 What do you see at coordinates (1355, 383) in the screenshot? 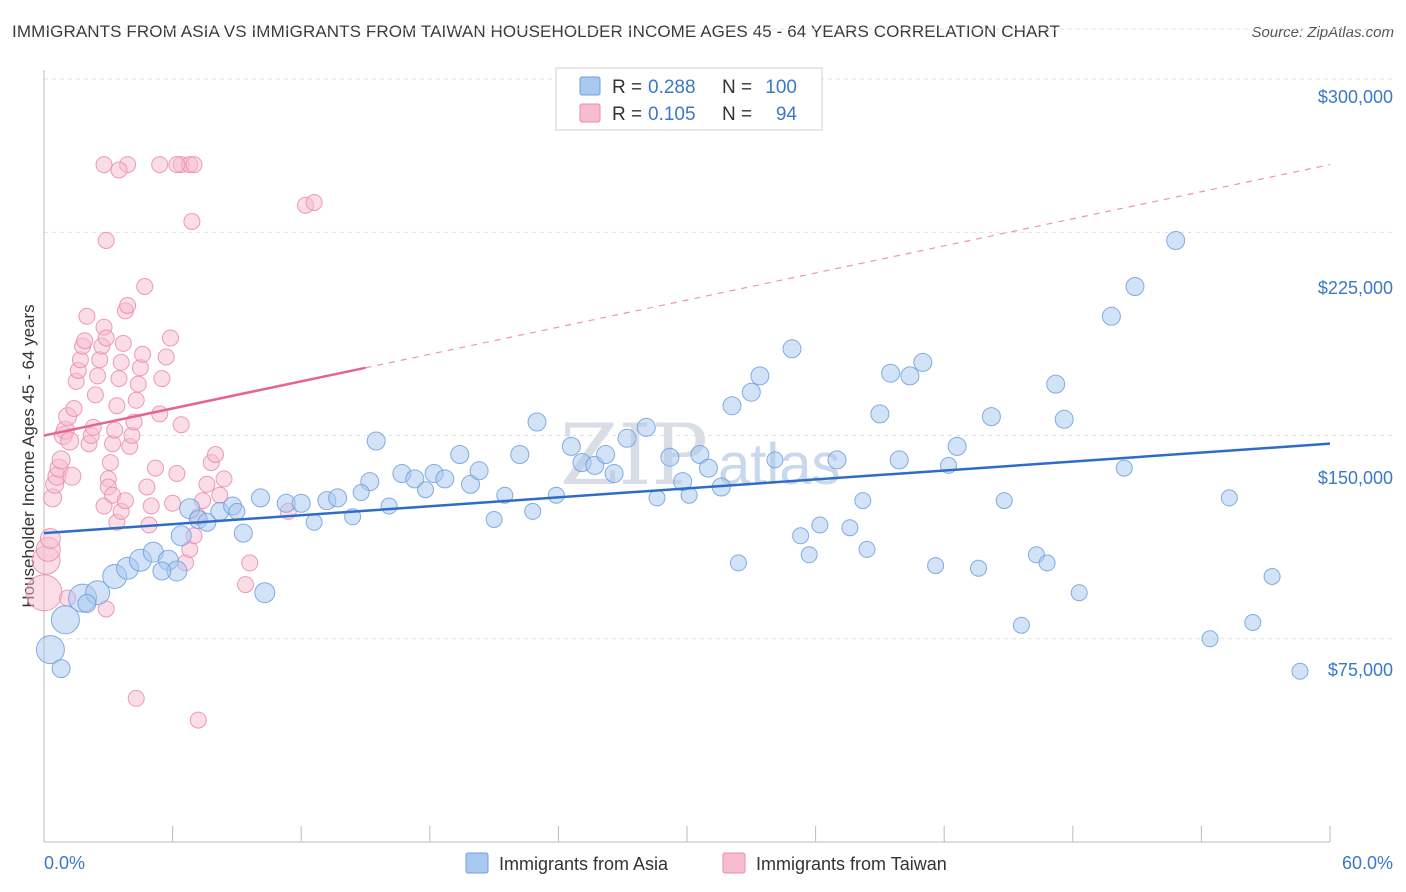
I see `y-tick-labels: $300,000 $225,000 $150,000 $75,000` at bounding box center [1355, 383].